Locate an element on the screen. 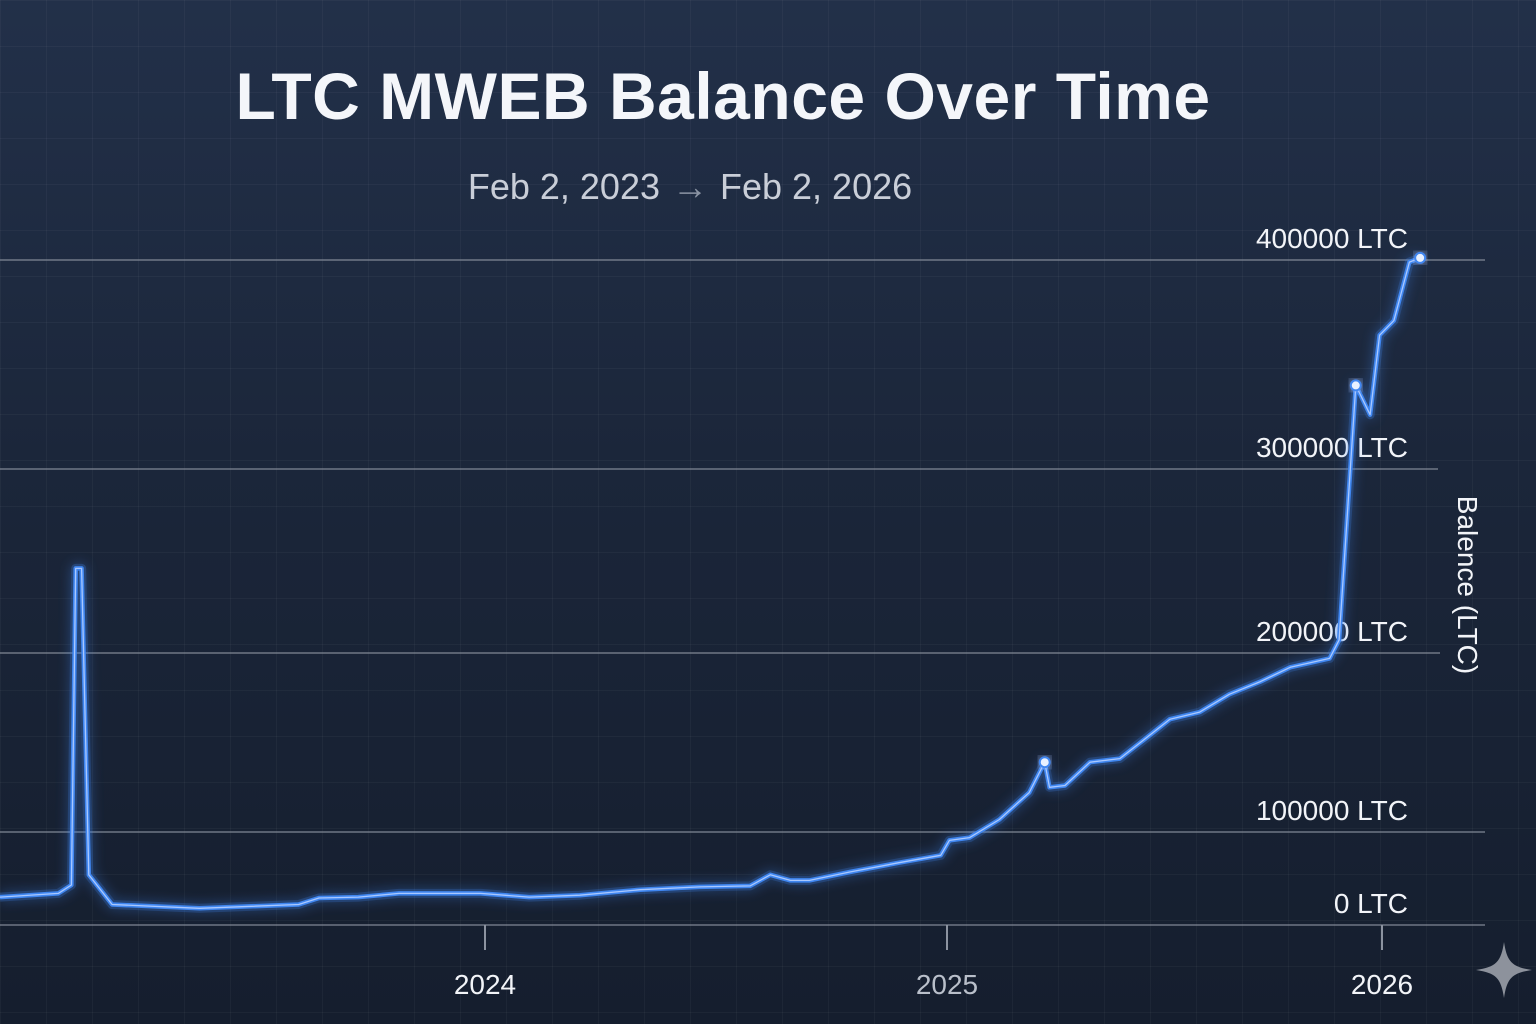  sparkle-icon is located at coordinates (1504, 970).